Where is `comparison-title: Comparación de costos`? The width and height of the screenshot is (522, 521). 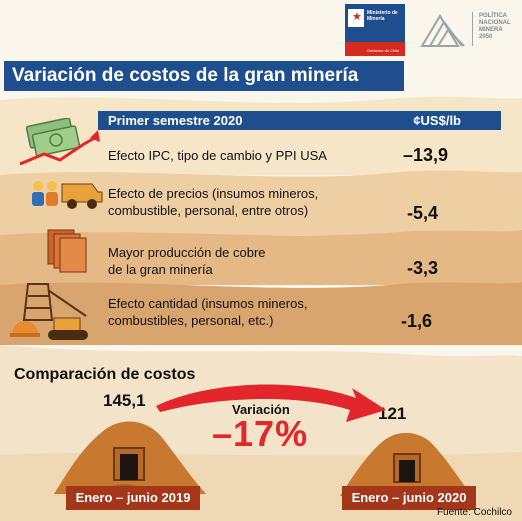 comparison-title: Comparación de costos is located at coordinates (105, 374).